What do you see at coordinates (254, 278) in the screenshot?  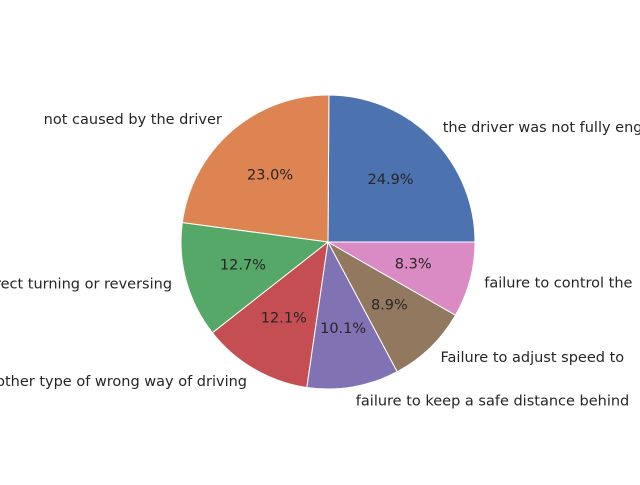 I see `pie-slice-incorrect-turning-or-reversing` at bounding box center [254, 278].